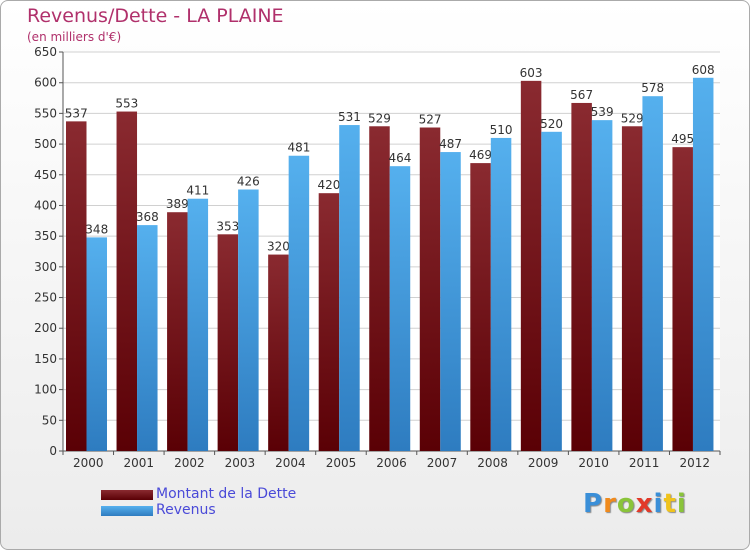 This screenshot has width=750, height=550. I want to click on data-label-revenus: 368, so click(147, 217).